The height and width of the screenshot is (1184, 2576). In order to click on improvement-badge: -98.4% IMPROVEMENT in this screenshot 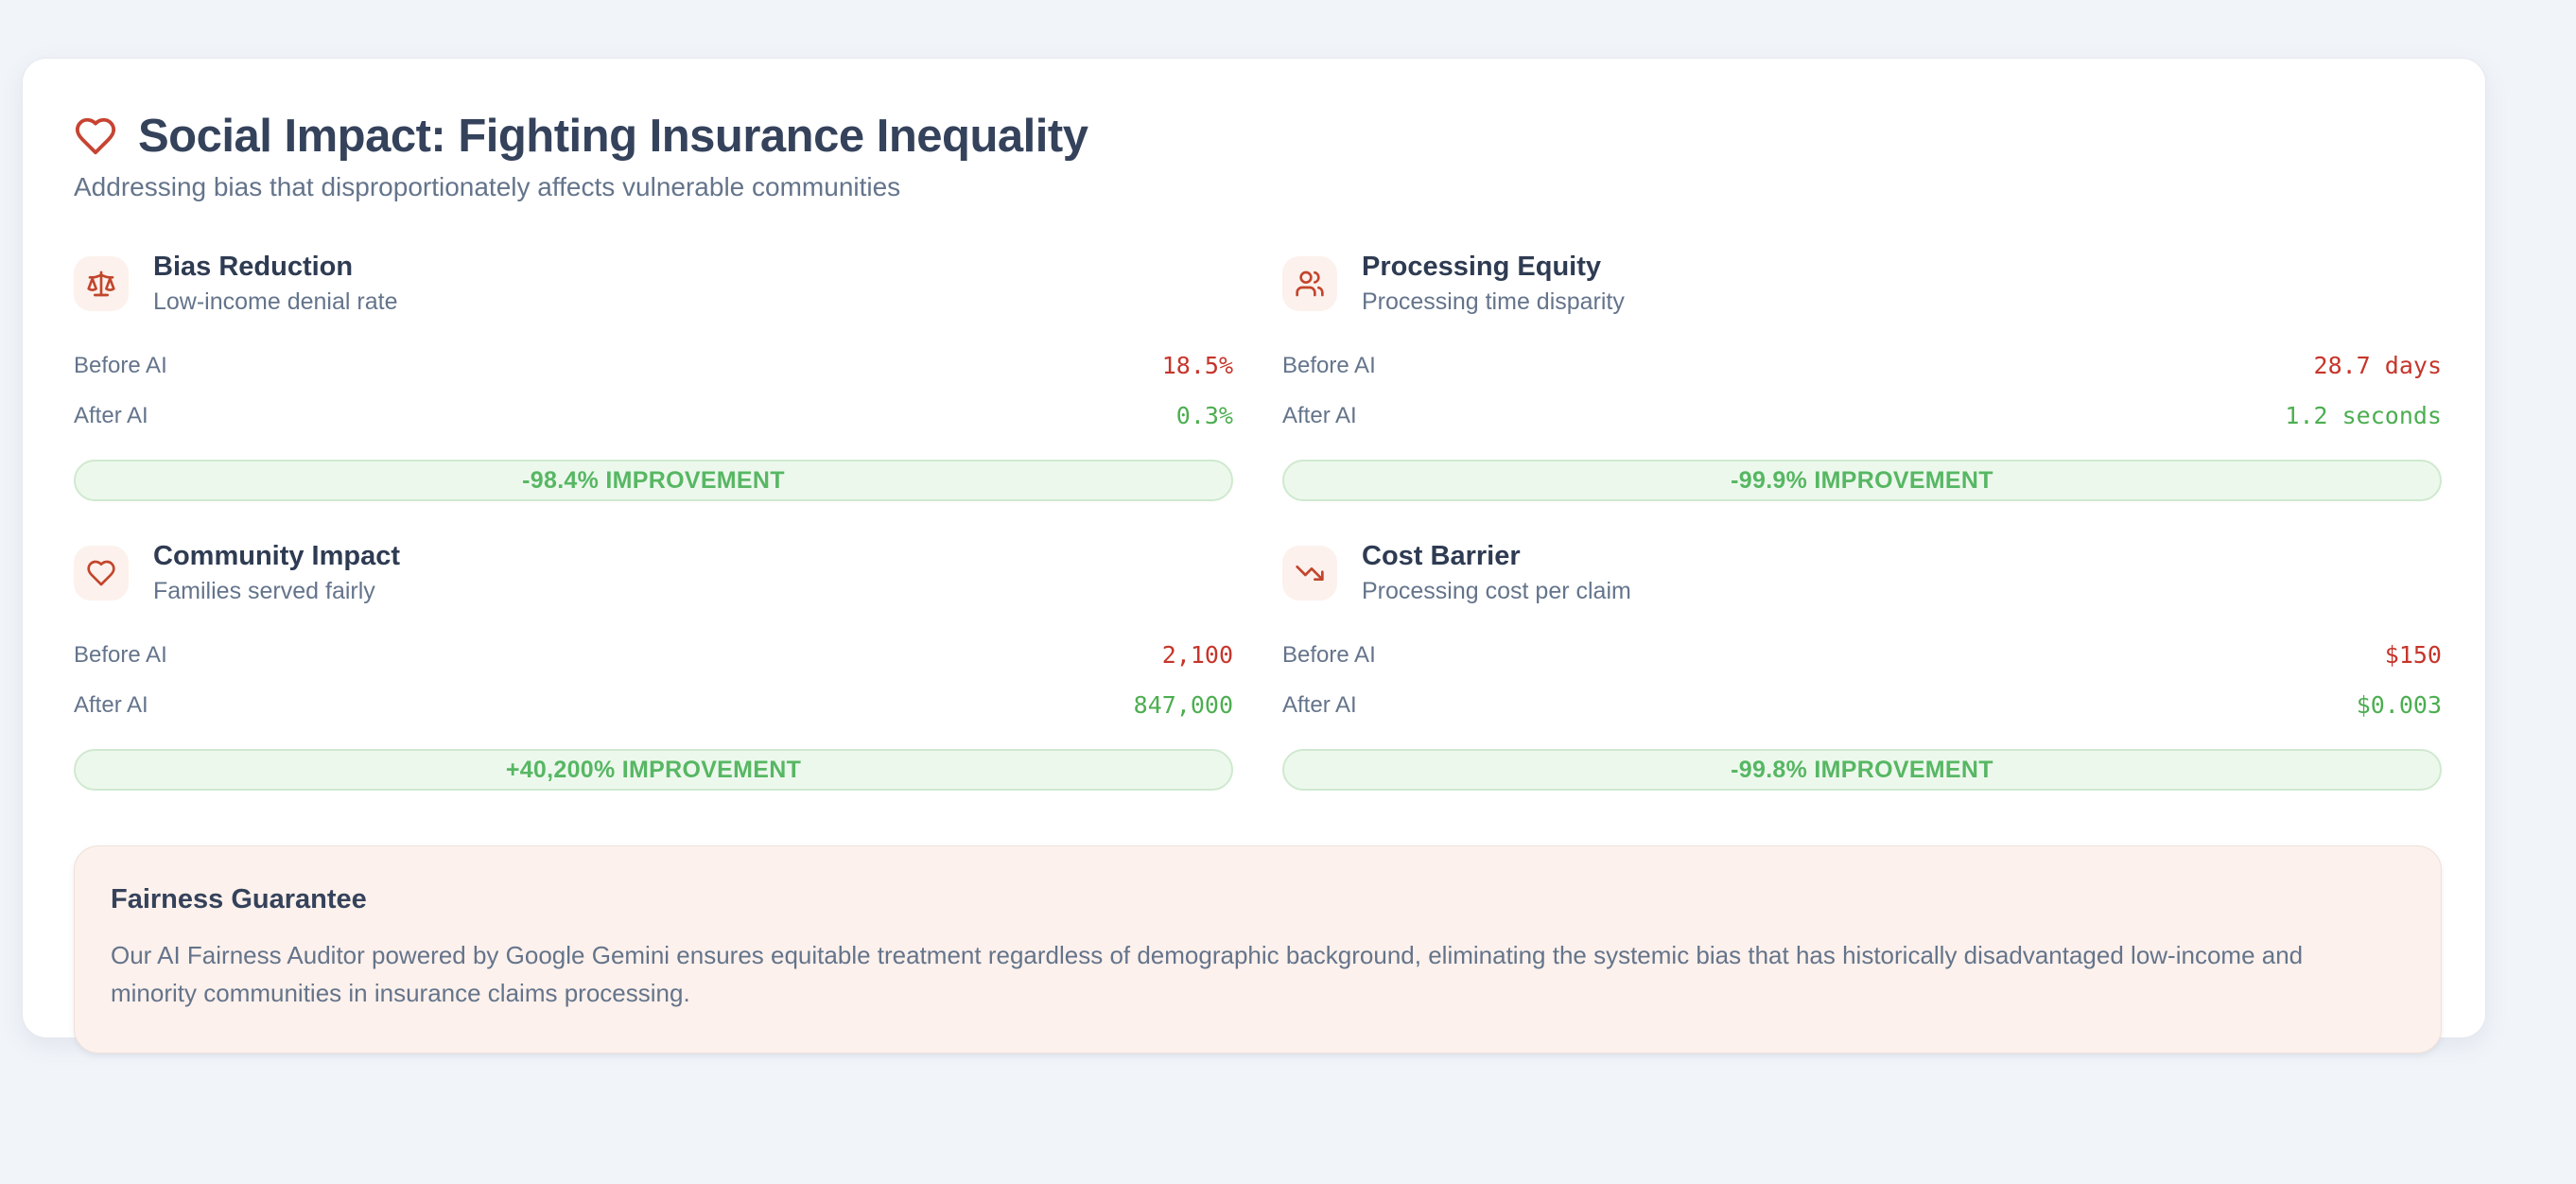, I will do `click(653, 480)`.